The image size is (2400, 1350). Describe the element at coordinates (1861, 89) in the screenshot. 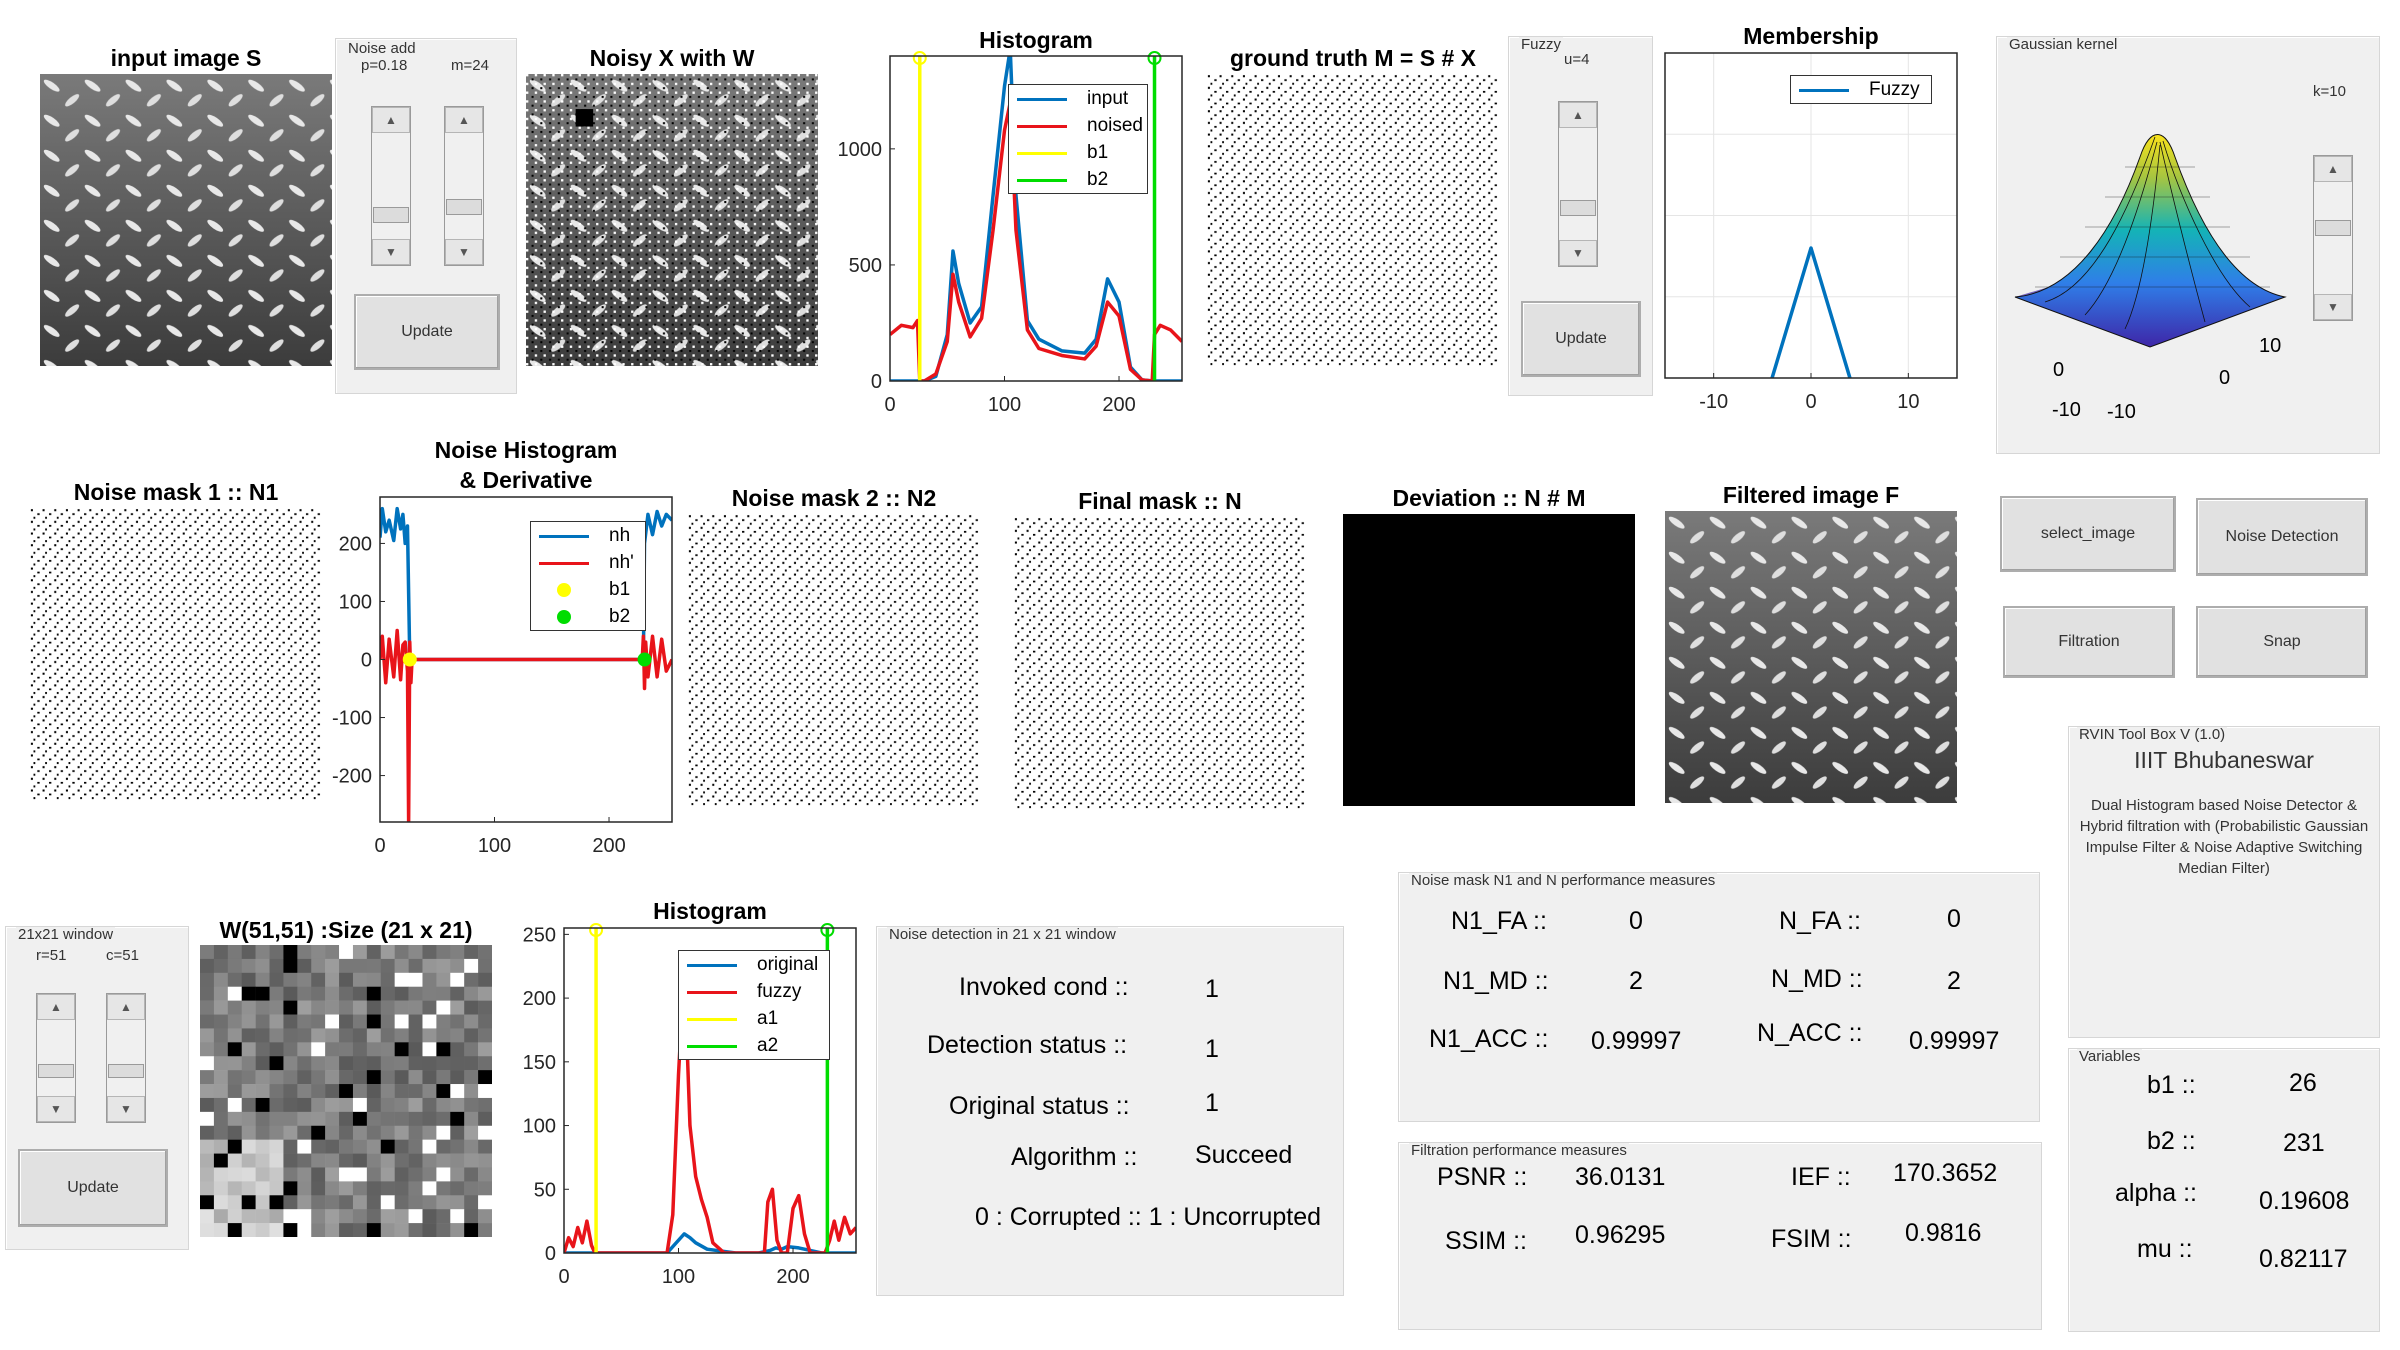

I see `chart-legend: Fuzzy` at that location.